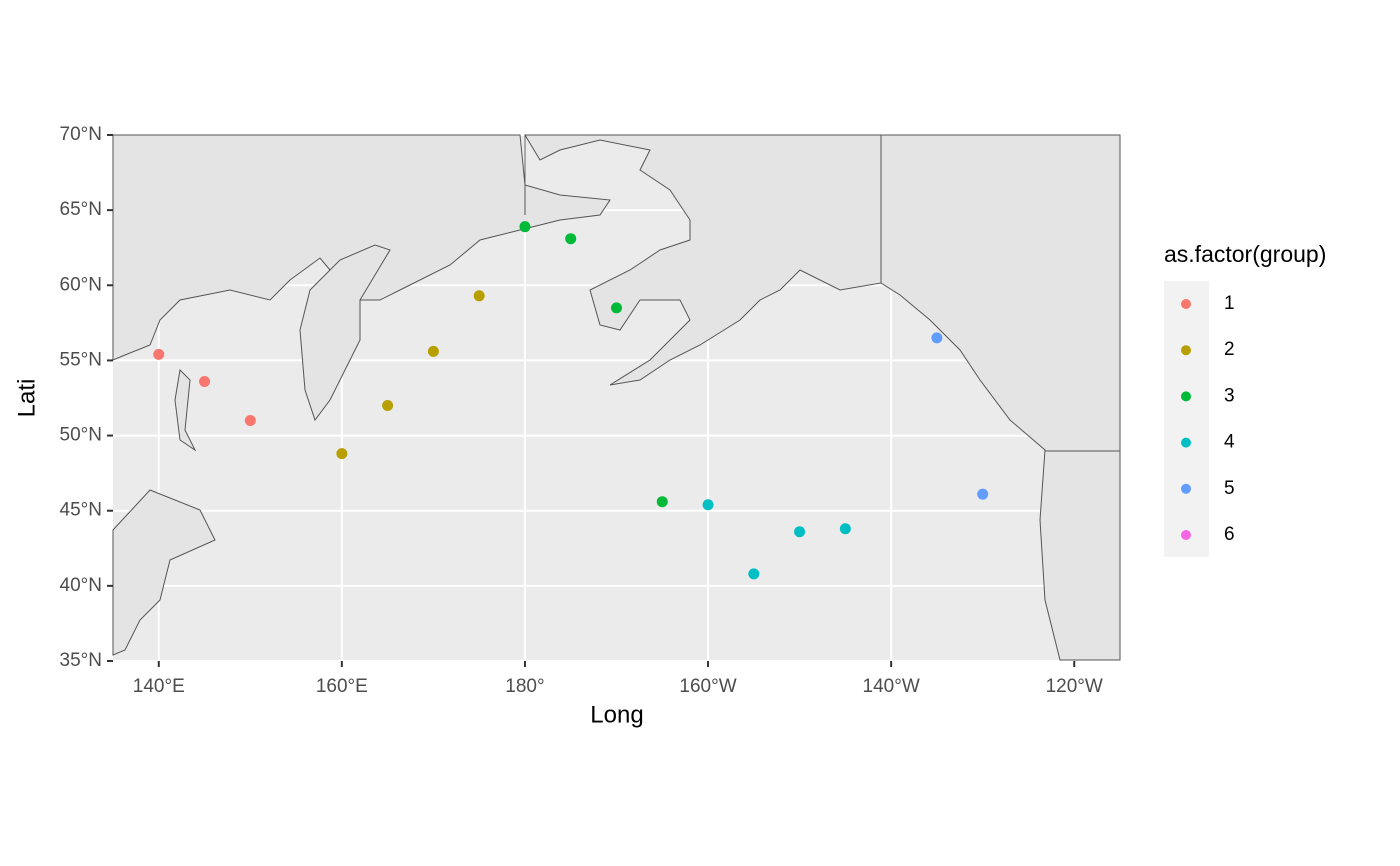 This screenshot has width=1400, height=866. I want to click on x-tick-label: 160°E, so click(342, 686).